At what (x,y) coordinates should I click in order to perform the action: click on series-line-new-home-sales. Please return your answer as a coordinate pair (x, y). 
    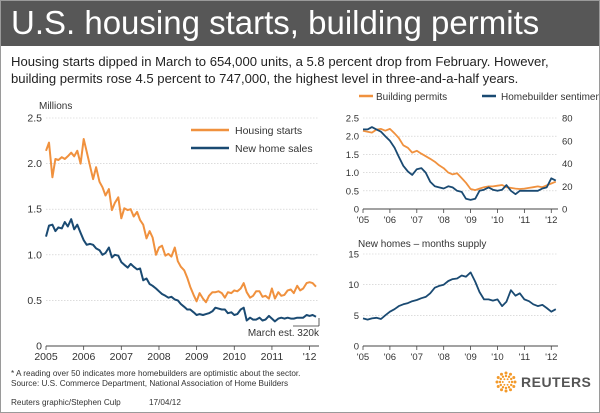
    Looking at the image, I should click on (181, 270).